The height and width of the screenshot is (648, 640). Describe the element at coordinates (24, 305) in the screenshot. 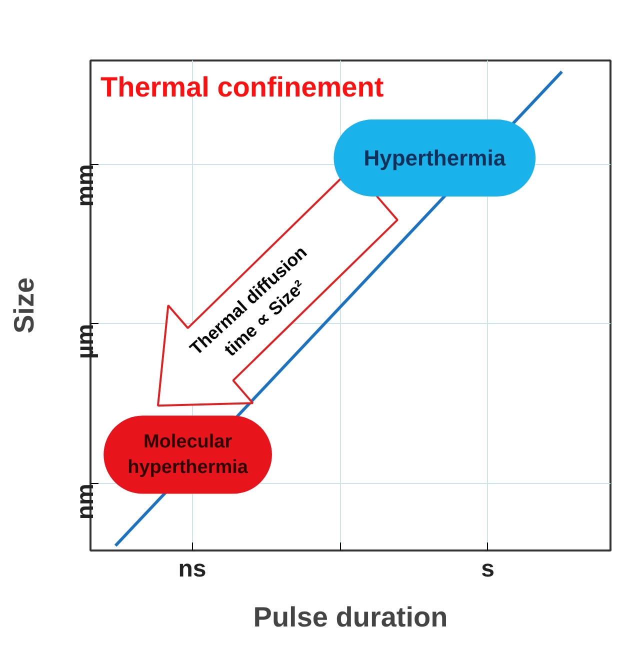

I see `y-axis-title: Size` at that location.